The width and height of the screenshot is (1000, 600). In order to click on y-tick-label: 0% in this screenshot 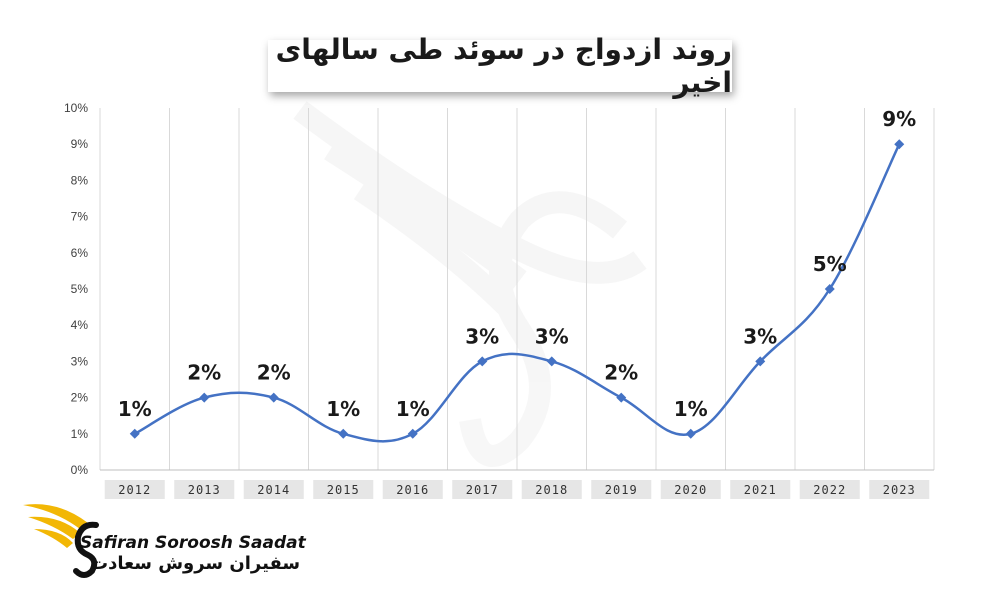, I will do `click(80, 470)`.